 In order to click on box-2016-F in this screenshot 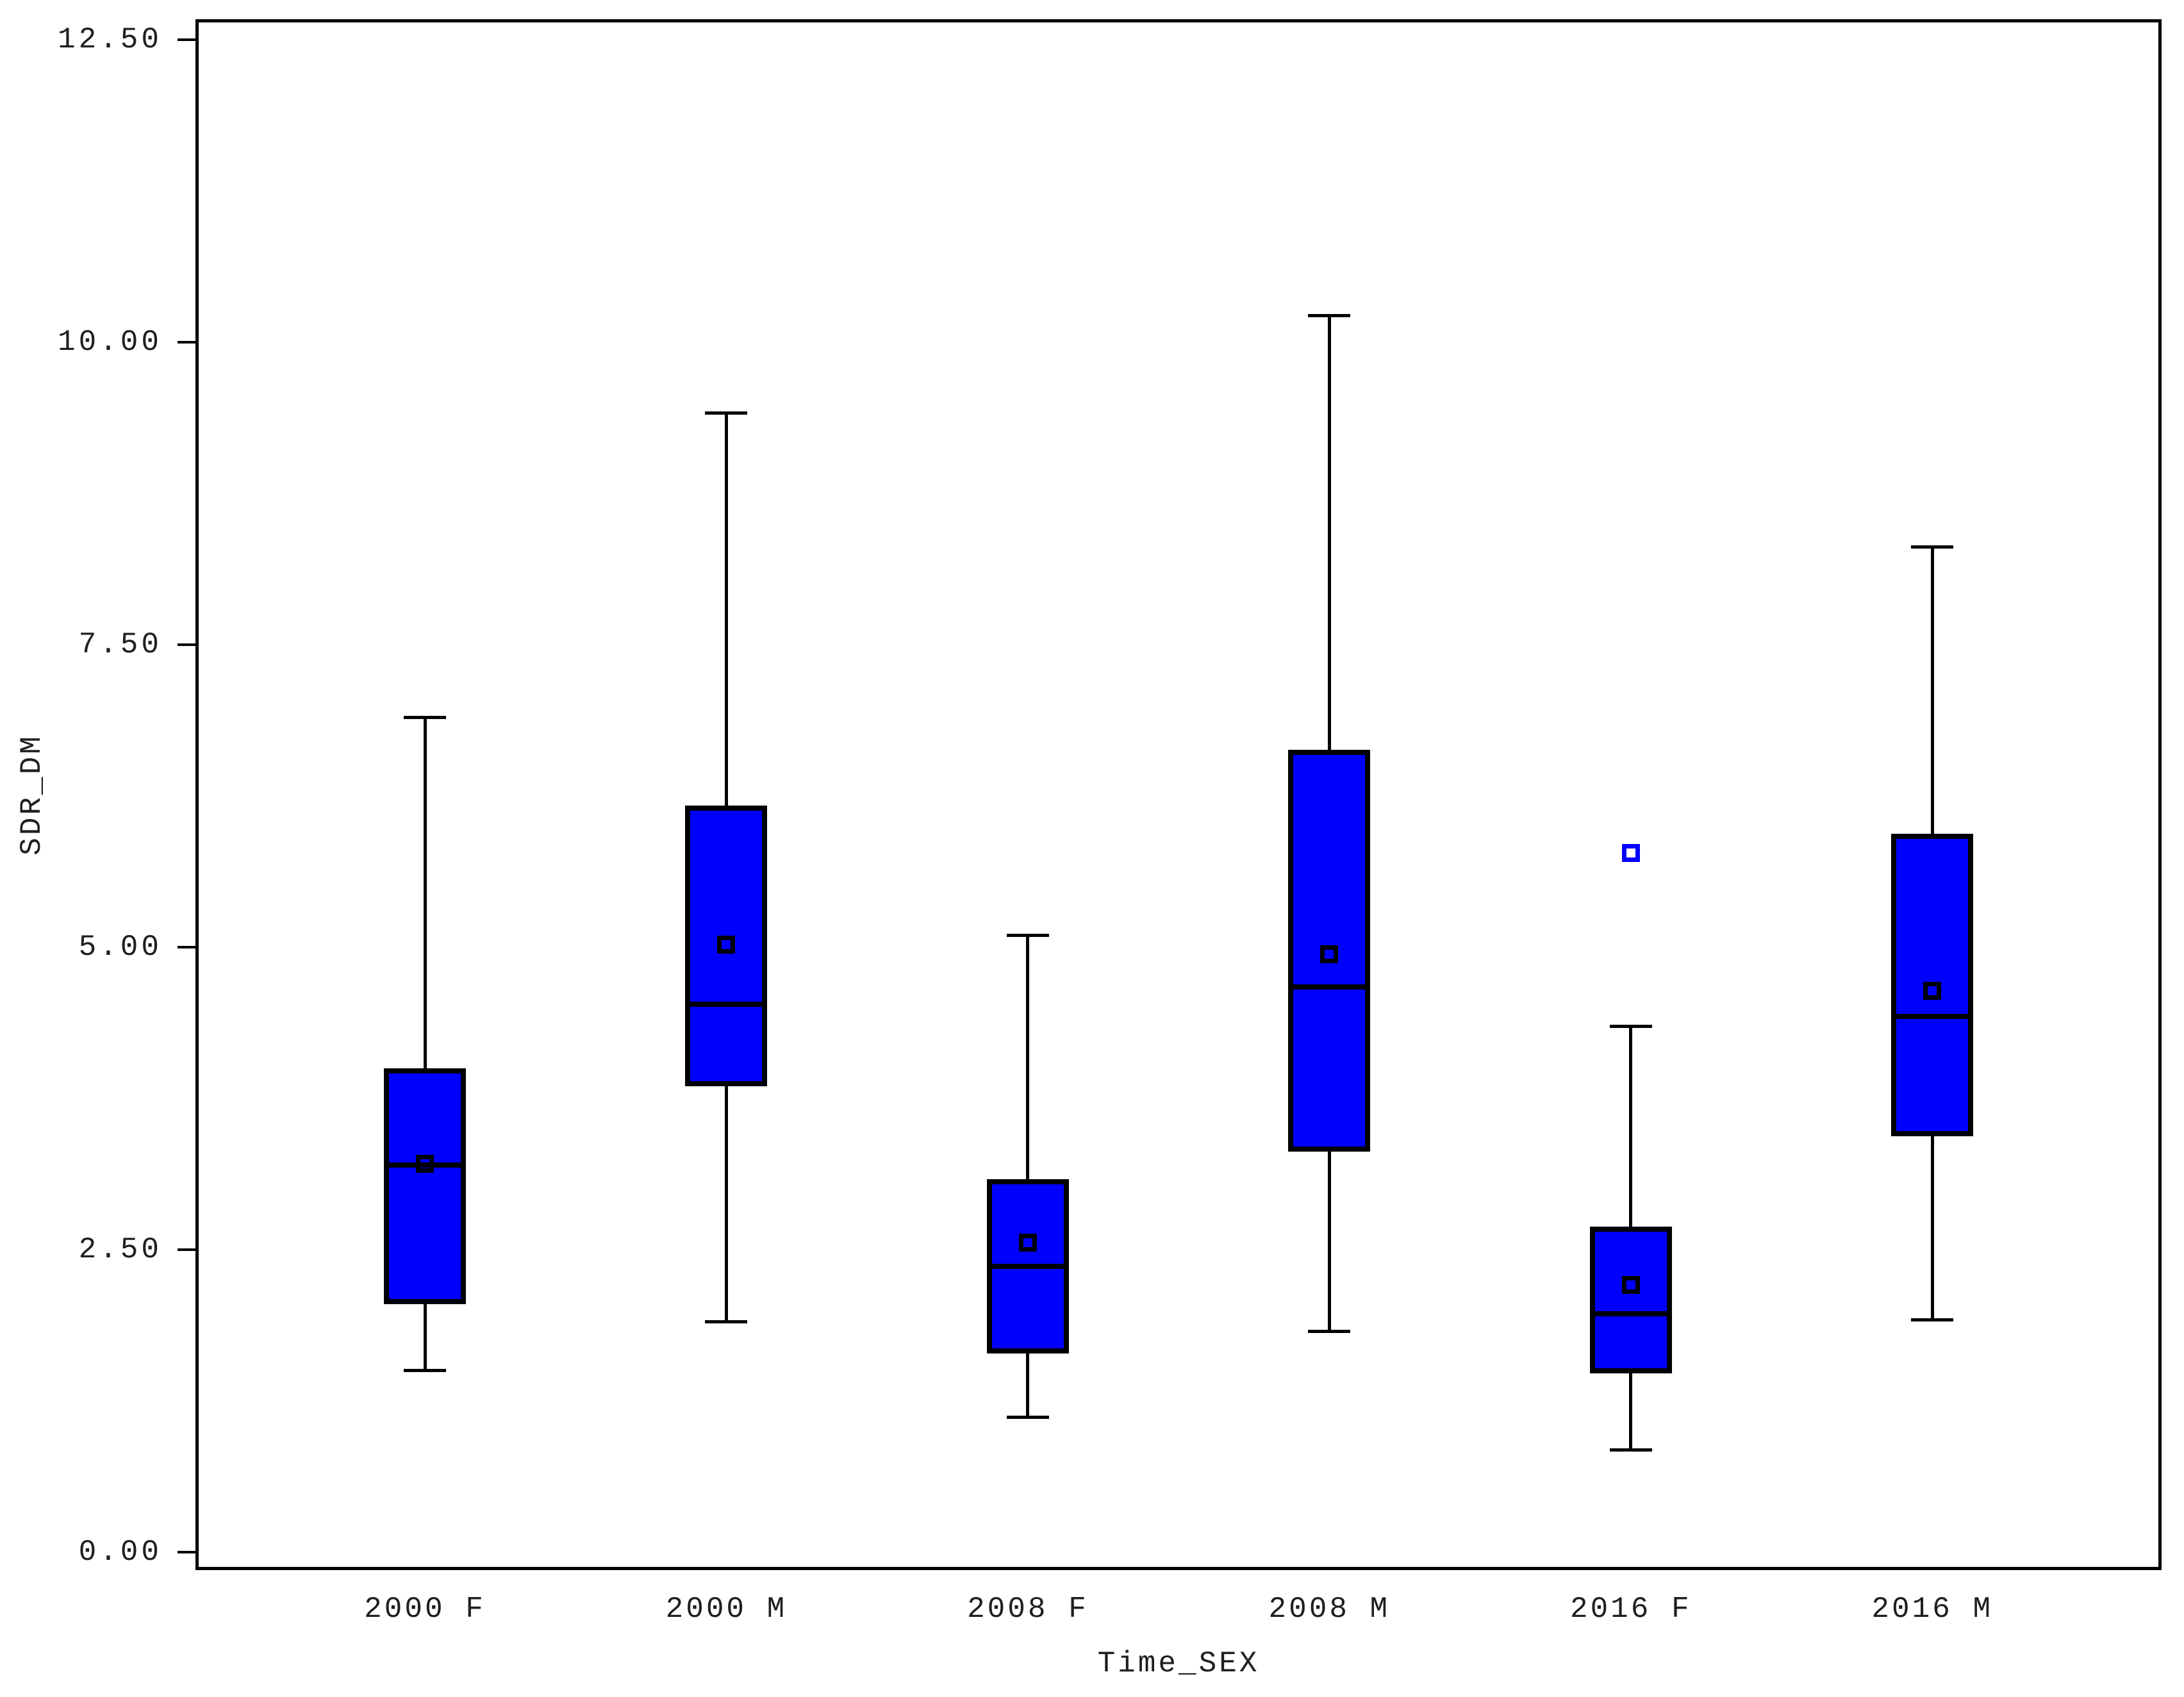, I will do `click(1631, 1300)`.